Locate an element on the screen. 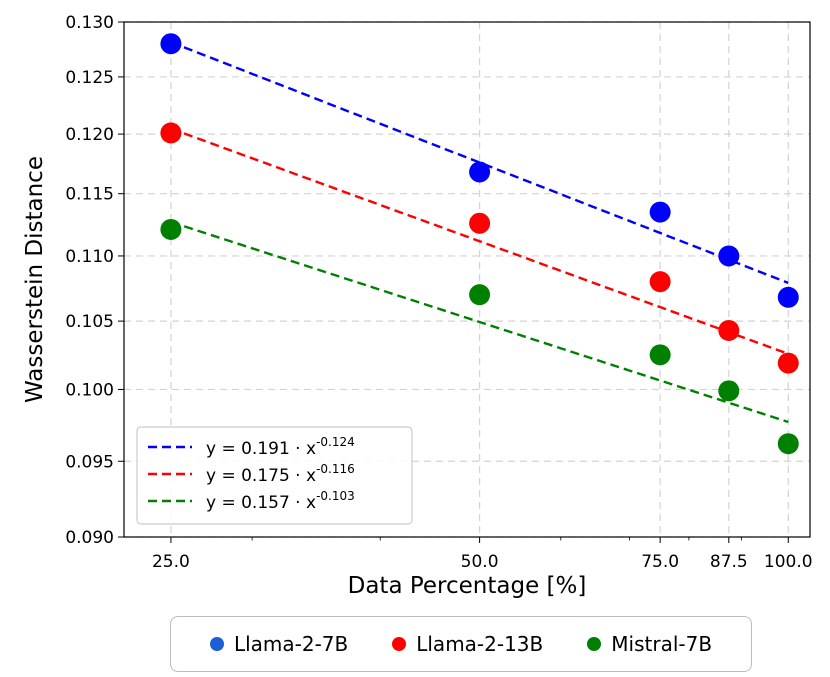 The height and width of the screenshot is (677, 830). legend-label-llama-2-13b: Llama-2-13B is located at coordinates (480, 644).